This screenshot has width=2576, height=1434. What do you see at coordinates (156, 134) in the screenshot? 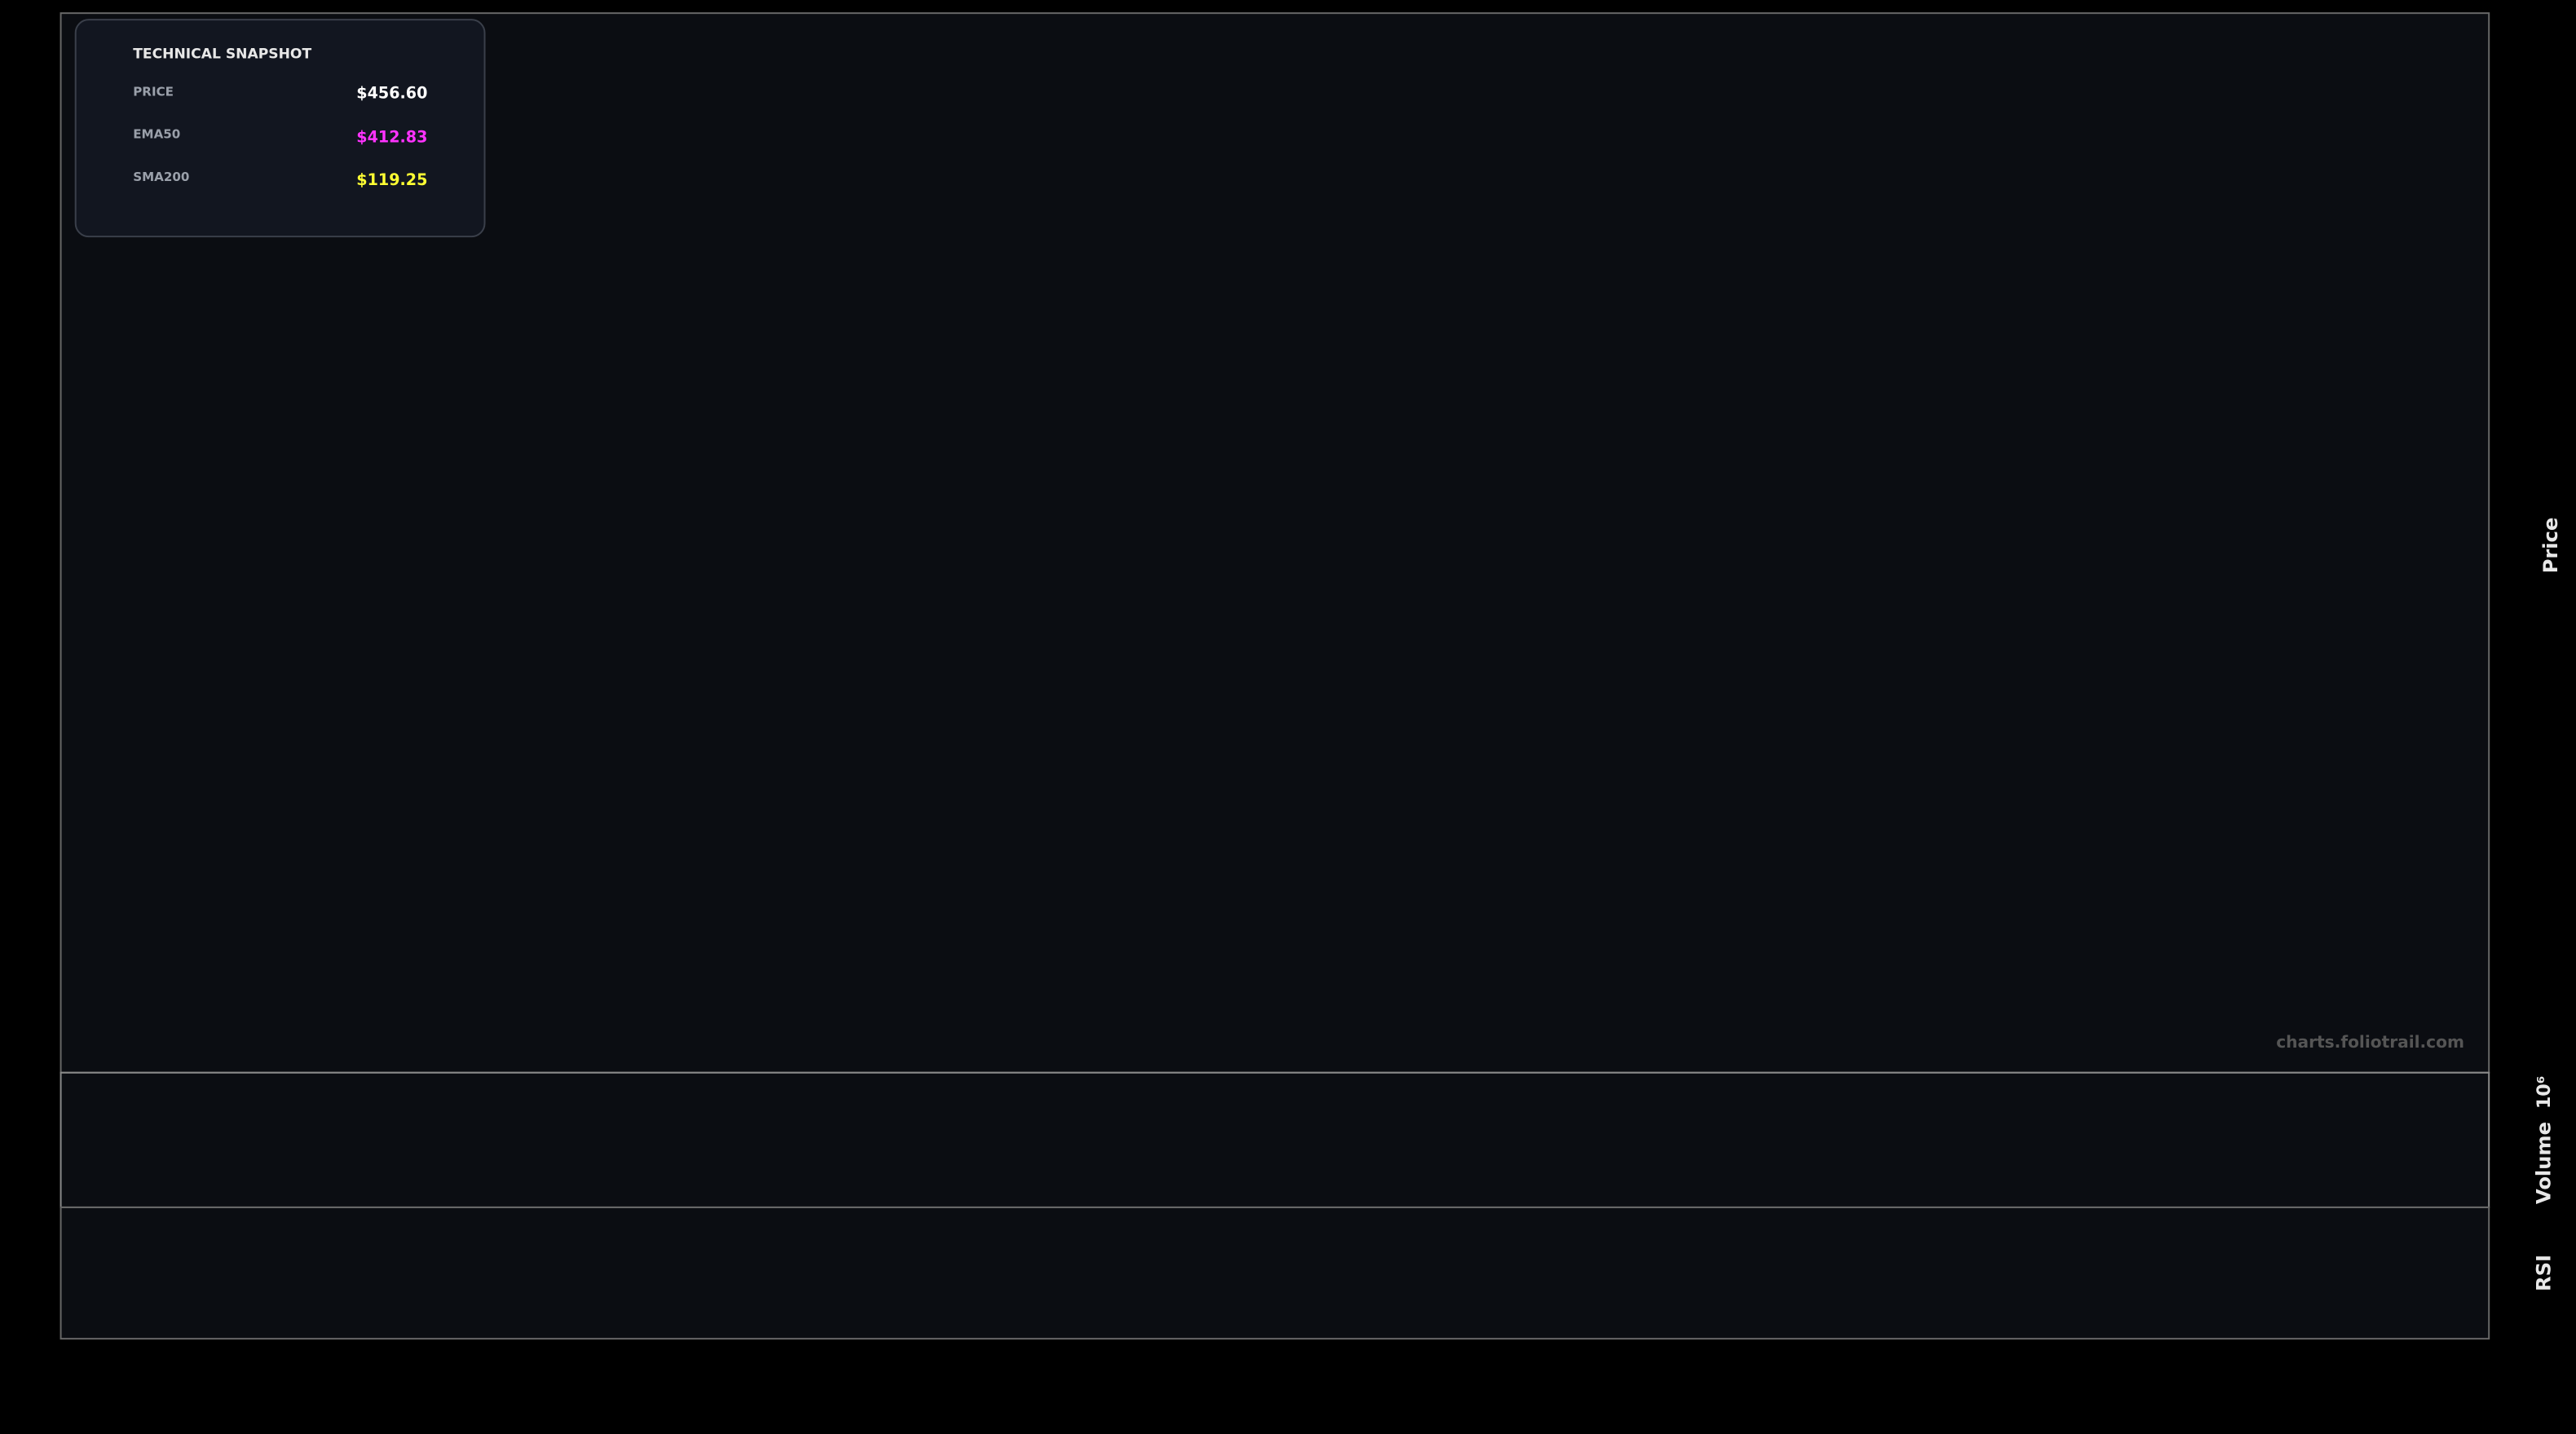
I see `snapshot-label: EMA50` at bounding box center [156, 134].